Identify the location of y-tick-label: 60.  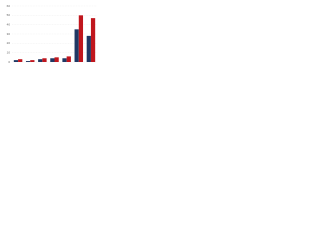
(9, 6).